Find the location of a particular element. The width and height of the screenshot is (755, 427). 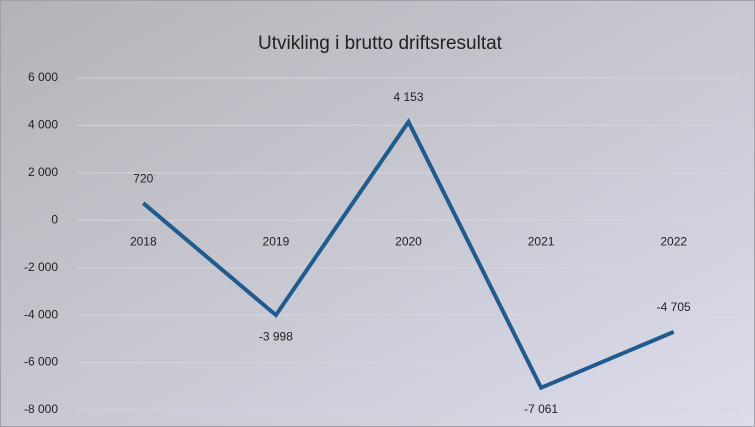

data-label: 720 is located at coordinates (143, 178).